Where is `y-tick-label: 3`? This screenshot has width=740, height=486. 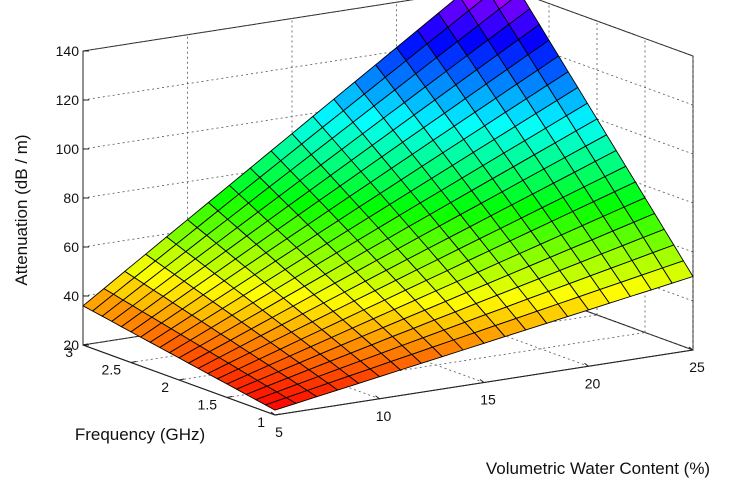
y-tick-label: 3 is located at coordinates (69, 352).